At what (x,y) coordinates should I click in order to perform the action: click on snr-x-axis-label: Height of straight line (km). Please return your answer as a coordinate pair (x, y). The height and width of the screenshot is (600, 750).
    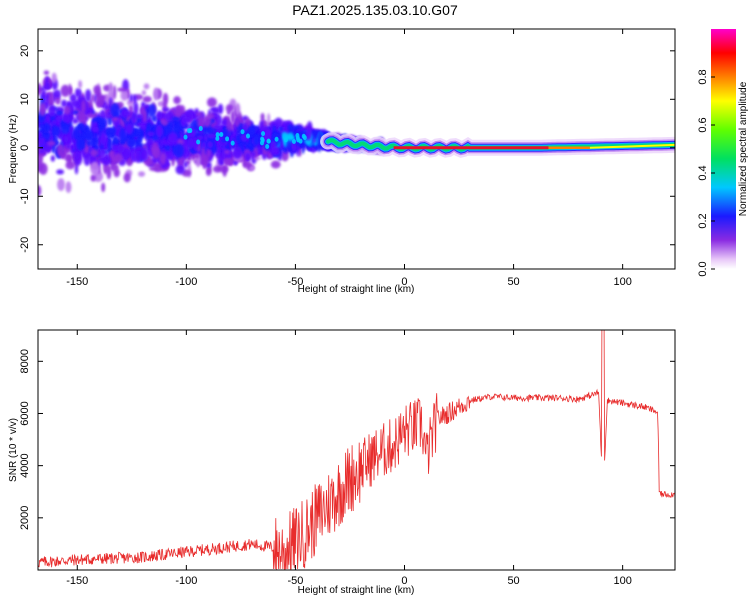
    Looking at the image, I should click on (356, 590).